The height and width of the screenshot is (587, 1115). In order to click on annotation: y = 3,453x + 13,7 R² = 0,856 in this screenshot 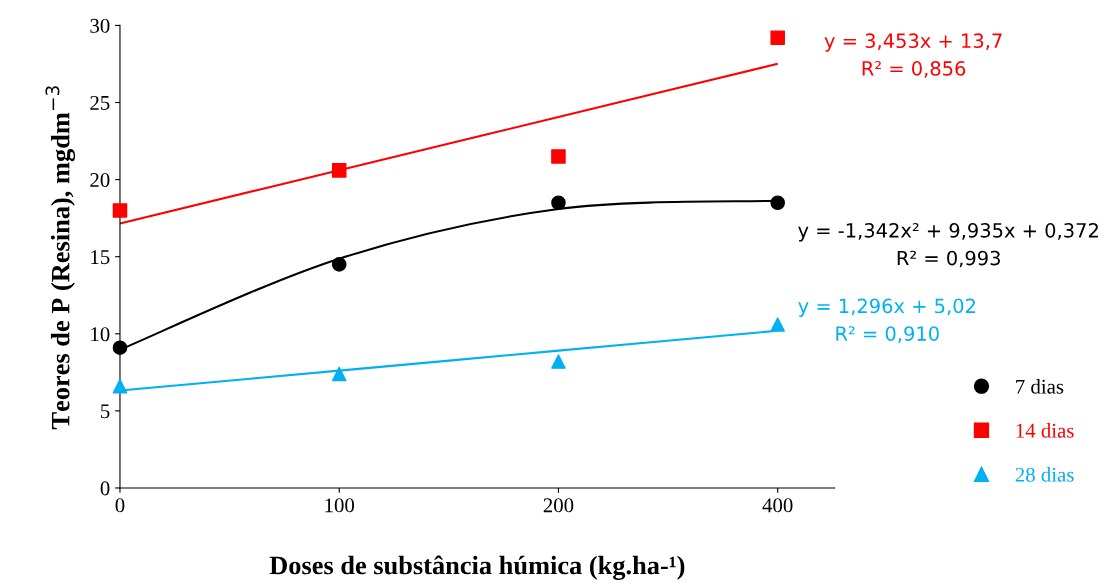, I will do `click(913, 55)`.